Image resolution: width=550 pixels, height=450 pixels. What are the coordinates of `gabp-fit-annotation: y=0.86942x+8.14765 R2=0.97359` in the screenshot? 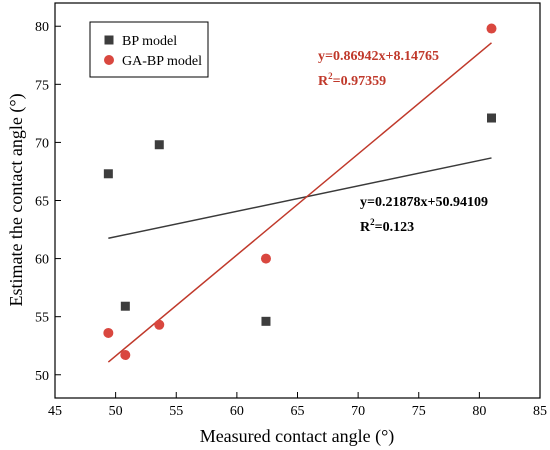 It's located at (378, 69).